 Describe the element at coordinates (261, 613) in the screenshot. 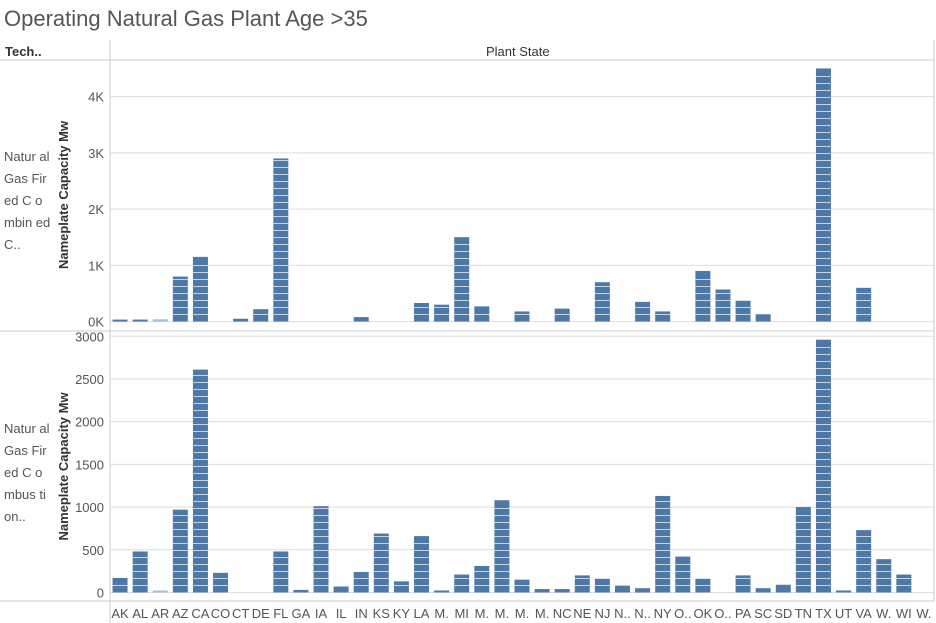

I see `x-tick-label: DE` at that location.